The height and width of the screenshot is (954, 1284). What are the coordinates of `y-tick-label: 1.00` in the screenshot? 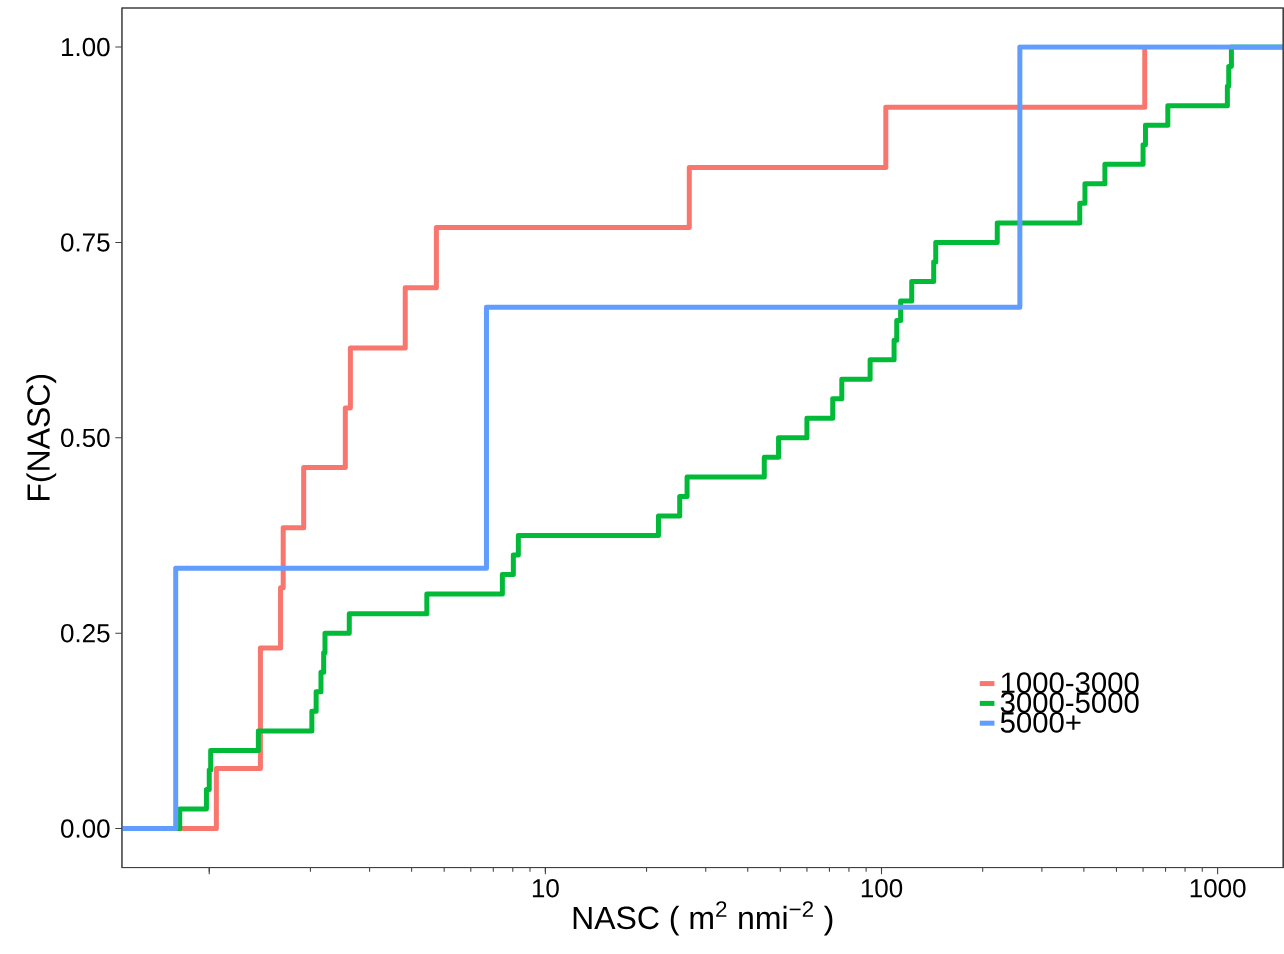 It's located at (85, 47).